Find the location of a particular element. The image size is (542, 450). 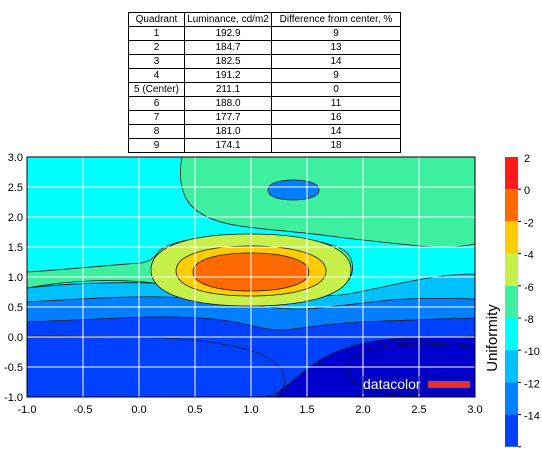

table-row: 9 174.1 18 is located at coordinates (264, 145).